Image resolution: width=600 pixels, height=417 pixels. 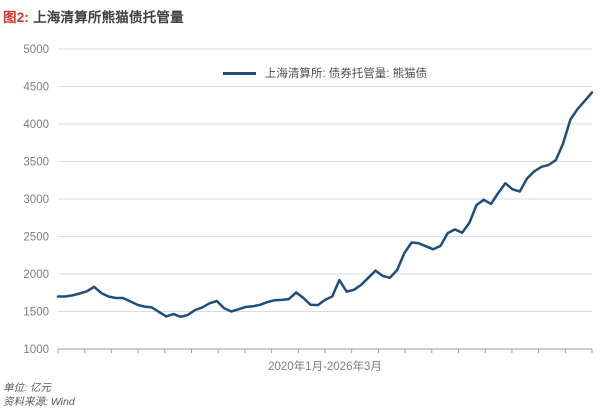 What do you see at coordinates (36, 88) in the screenshot?
I see `y-tick-label: 4500` at bounding box center [36, 88].